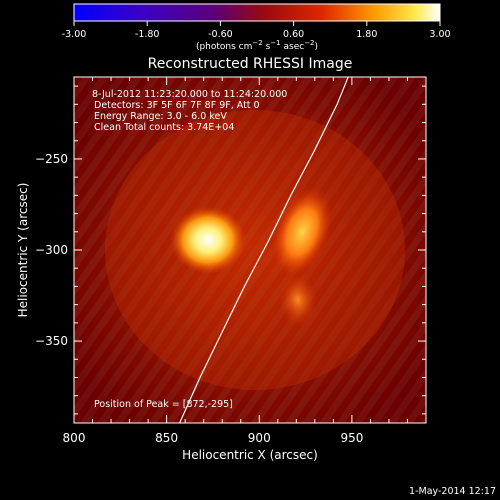 Image resolution: width=500 pixels, height=500 pixels. Describe the element at coordinates (351, 438) in the screenshot. I see `x-tick-label: 950` at that location.